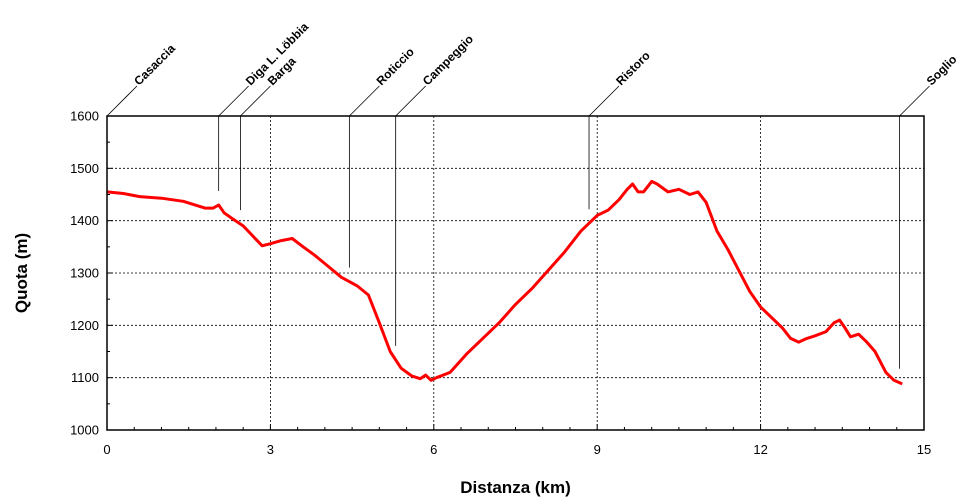 The height and width of the screenshot is (498, 968). Describe the element at coordinates (84, 116) in the screenshot. I see `y-tick-label: 1600` at that location.